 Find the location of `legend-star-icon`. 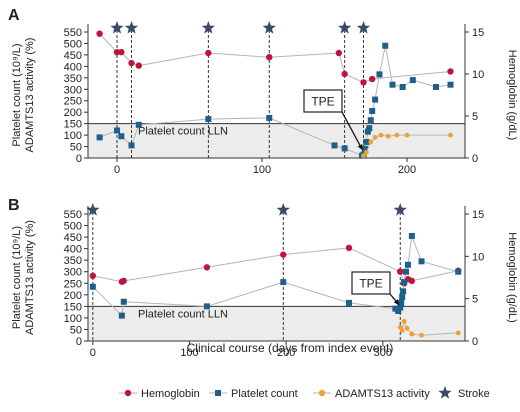

legend-star-icon is located at coordinates (445, 392).